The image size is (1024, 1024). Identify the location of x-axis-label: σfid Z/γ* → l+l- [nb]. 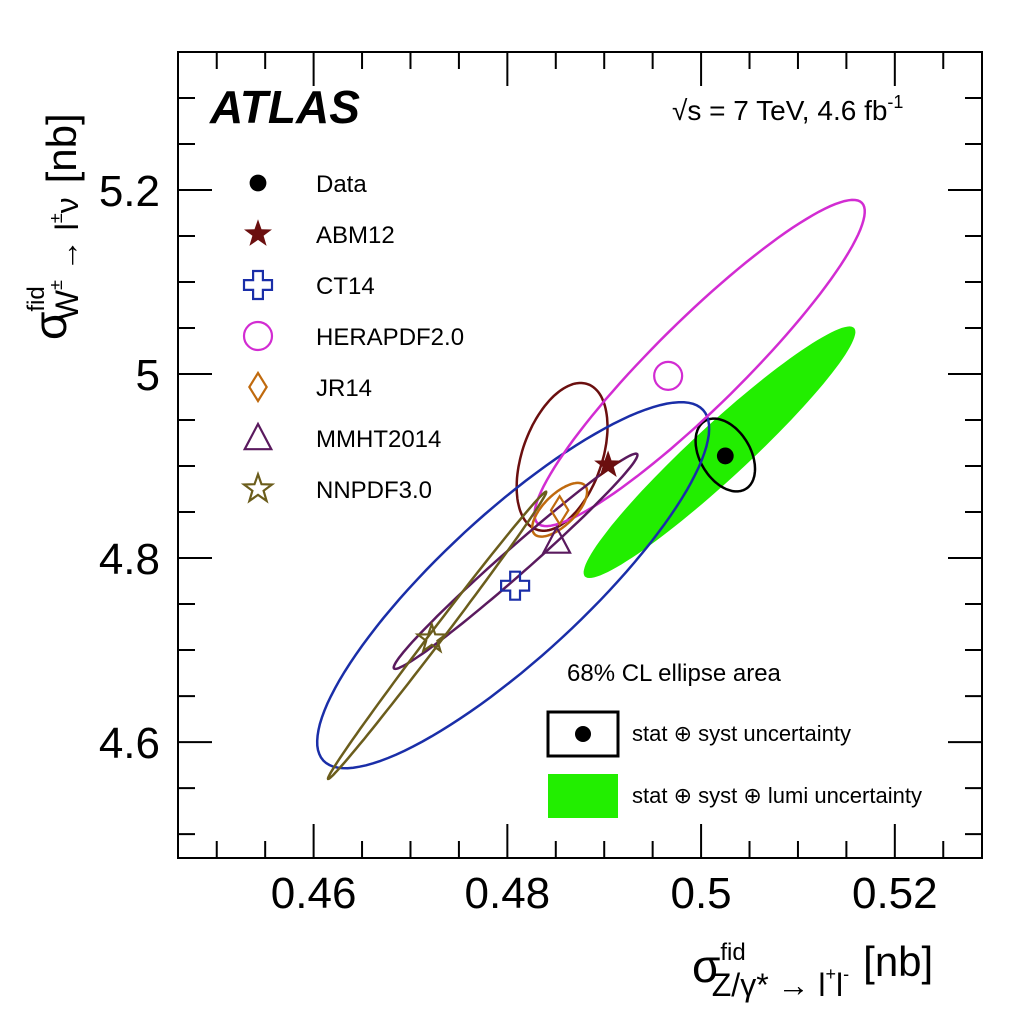
(812, 970).